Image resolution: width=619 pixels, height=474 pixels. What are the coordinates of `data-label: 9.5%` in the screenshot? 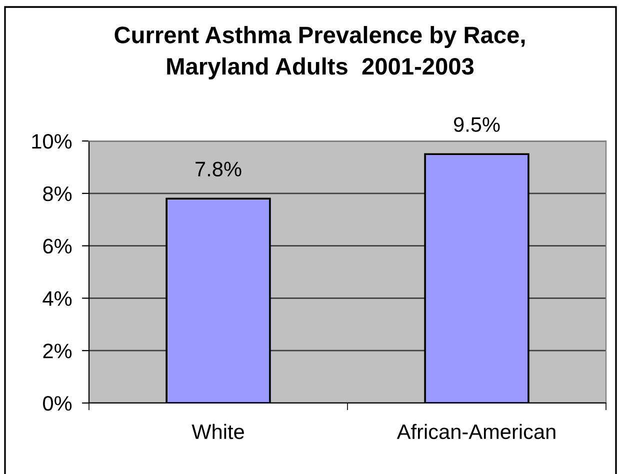 It's located at (477, 124).